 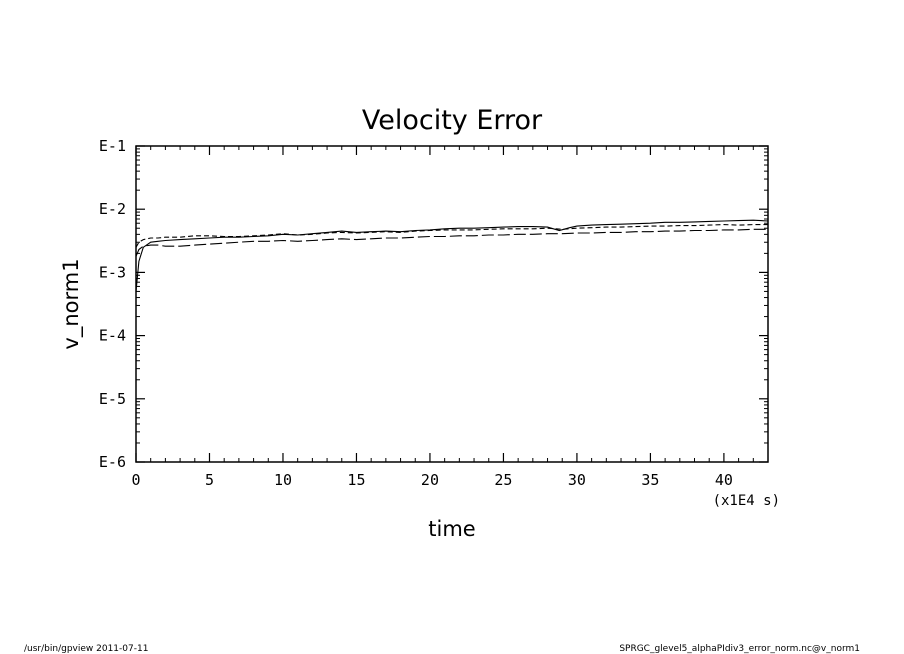 What do you see at coordinates (71, 303) in the screenshot?
I see `y-axis-label: v_norm1` at bounding box center [71, 303].